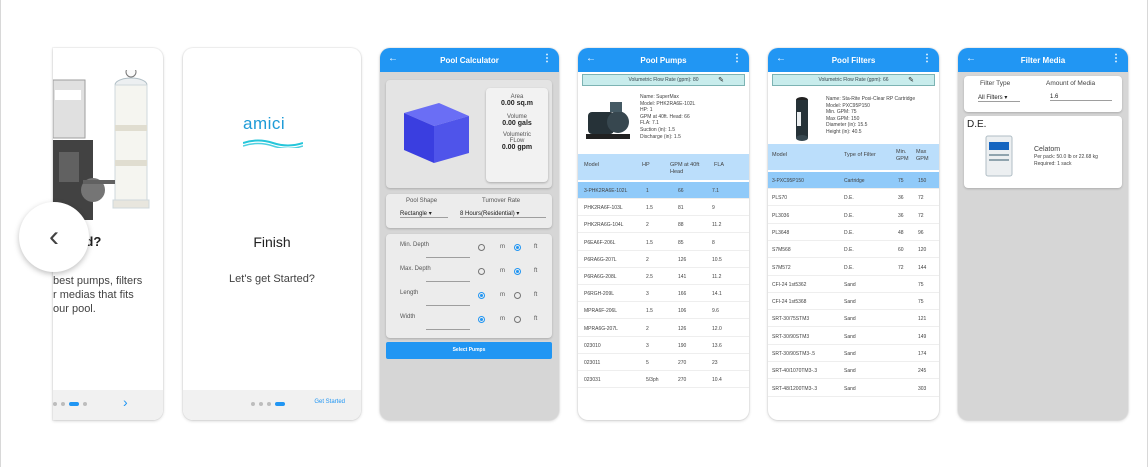 The image size is (1148, 467). What do you see at coordinates (663, 167) in the screenshot?
I see `pumps-table-header: Model HP GPM at 40ft Head FLA` at bounding box center [663, 167].